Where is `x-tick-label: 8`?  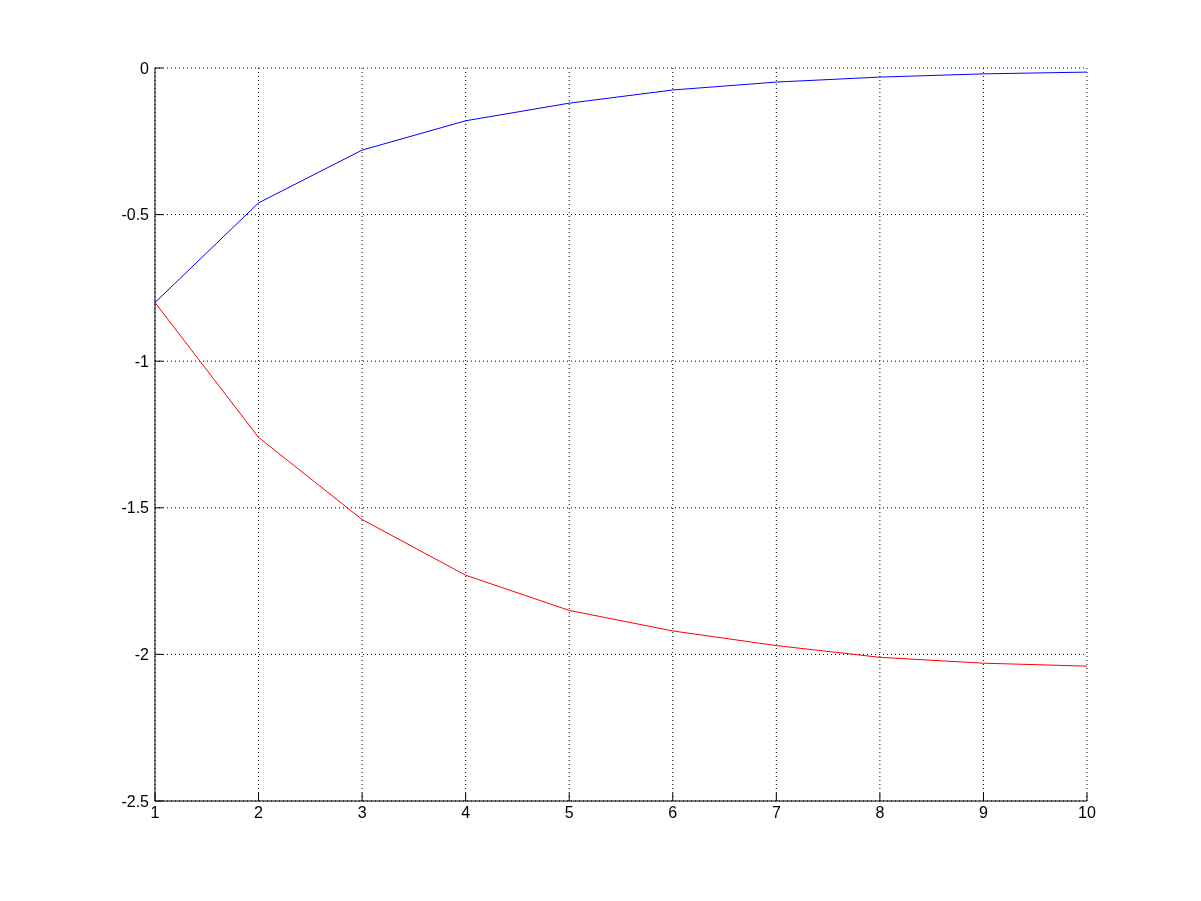
x-tick-label: 8 is located at coordinates (880, 813).